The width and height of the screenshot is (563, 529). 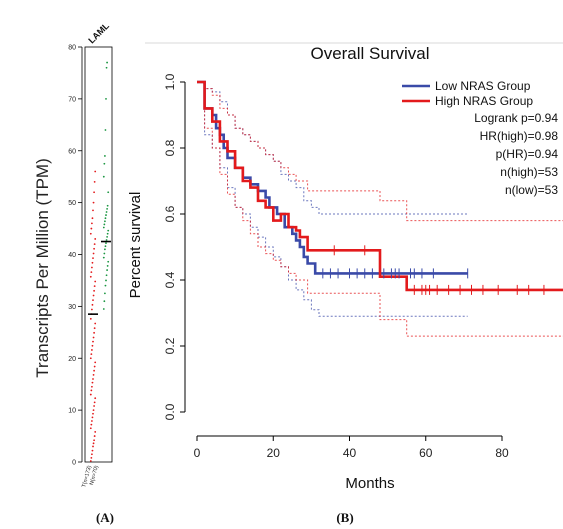 What do you see at coordinates (74, 463) in the screenshot?
I see `panel-a-y-tick-label: 0` at bounding box center [74, 463].